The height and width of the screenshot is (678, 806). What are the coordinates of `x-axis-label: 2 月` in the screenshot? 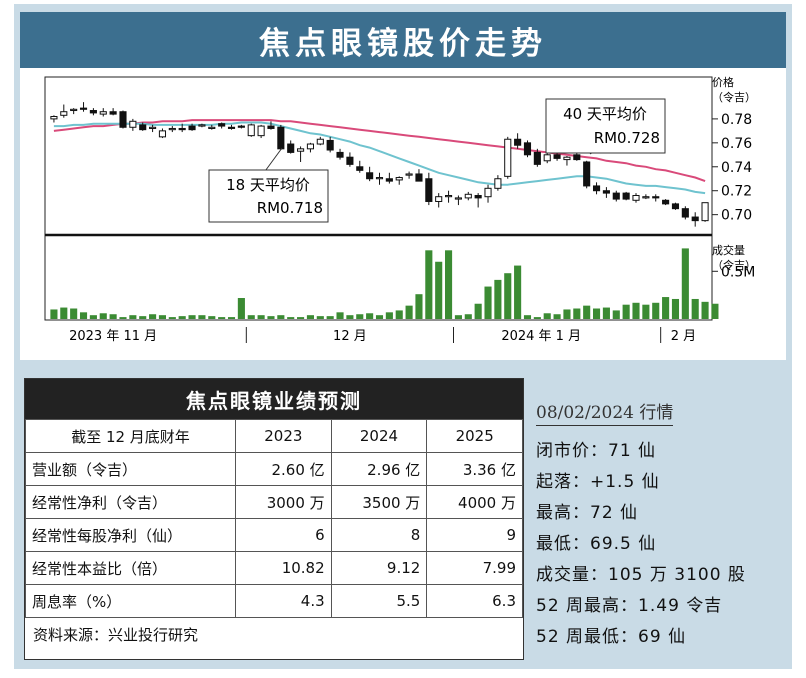 It's located at (683, 336).